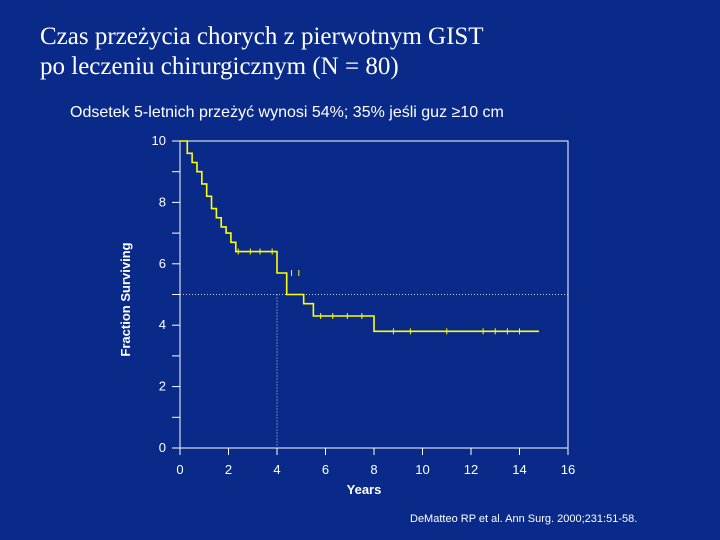 The image size is (720, 540). Describe the element at coordinates (162, 324) in the screenshot. I see `y-tick-label: 4` at that location.